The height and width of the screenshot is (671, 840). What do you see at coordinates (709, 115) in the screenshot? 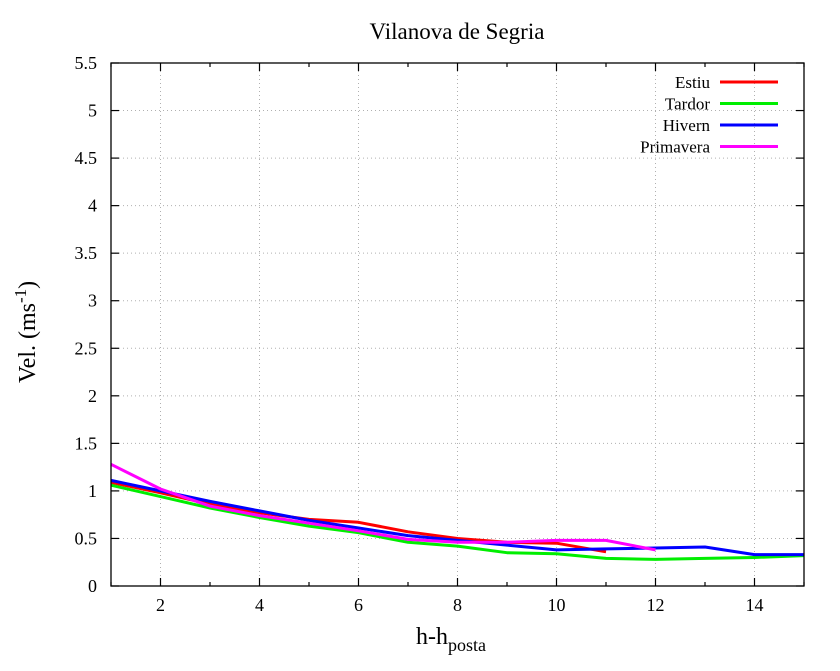
I see `legend: Estiu Tardor Hivern Primavera` at bounding box center [709, 115].